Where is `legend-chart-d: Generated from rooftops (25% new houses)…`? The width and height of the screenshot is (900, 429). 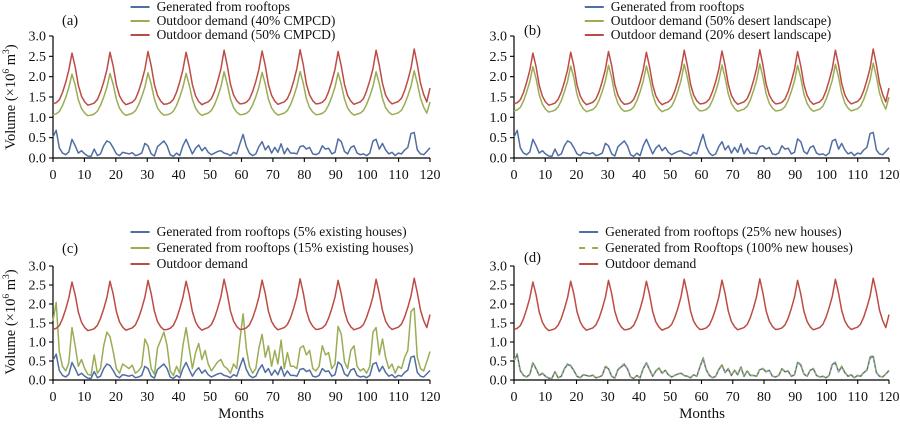 legend-chart-d: Generated from rooftops (25% new houses)… is located at coordinates (716, 248).